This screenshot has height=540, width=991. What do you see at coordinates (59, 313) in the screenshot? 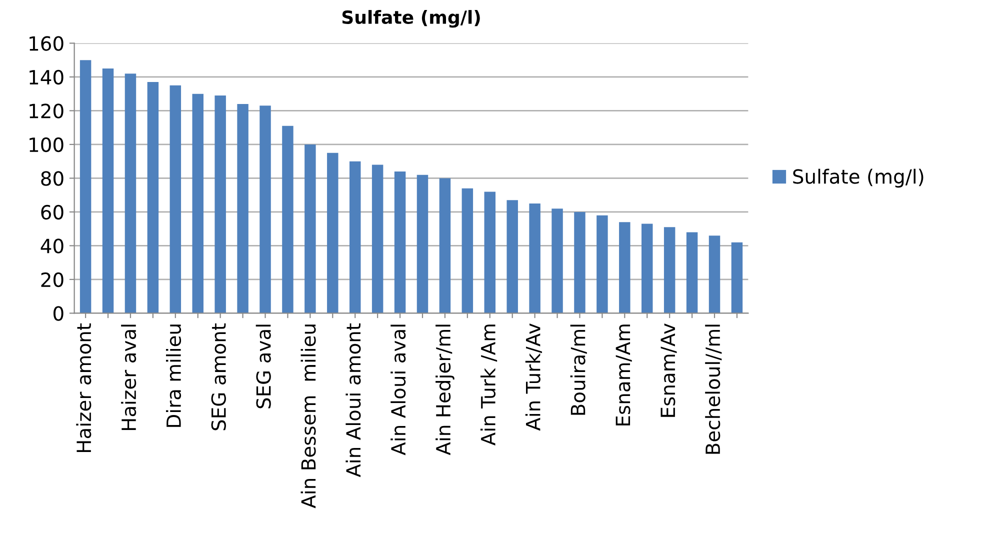
I see `y-tick-label: 0` at bounding box center [59, 313].